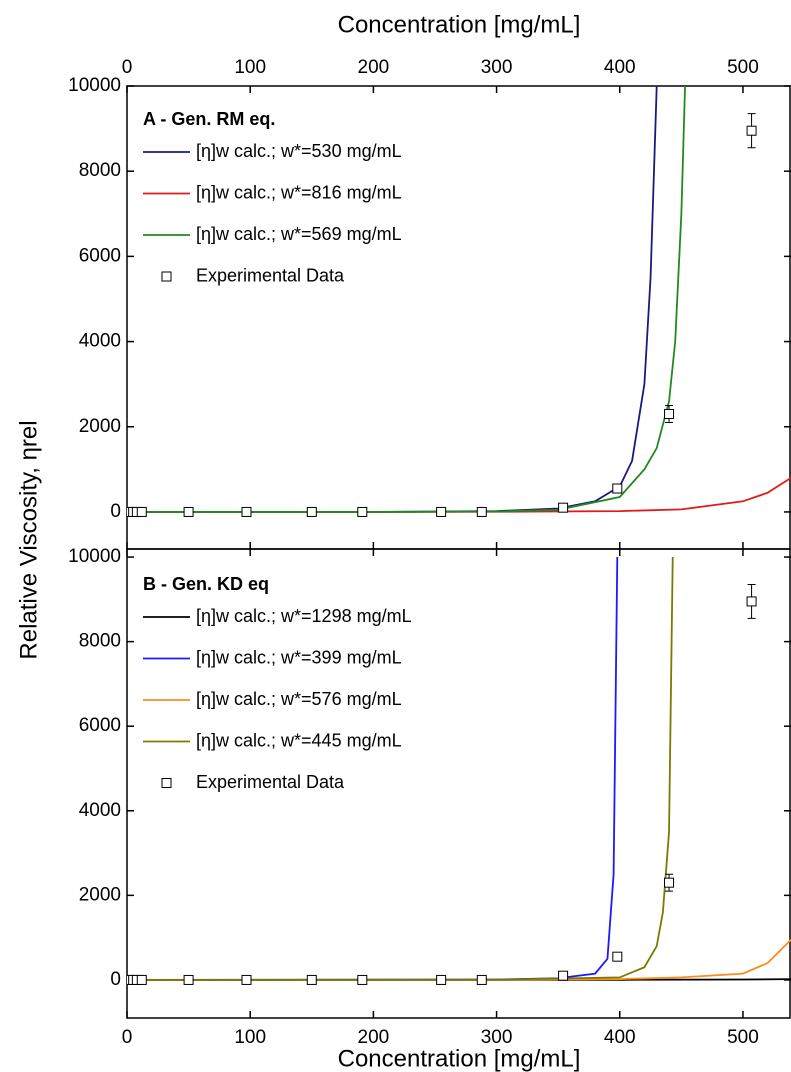 Image resolution: width=791 pixels, height=1072 pixels. What do you see at coordinates (299, 234) in the screenshot?
I see `legend-label: [η]w calc.; w*=569 mg/mL` at bounding box center [299, 234].